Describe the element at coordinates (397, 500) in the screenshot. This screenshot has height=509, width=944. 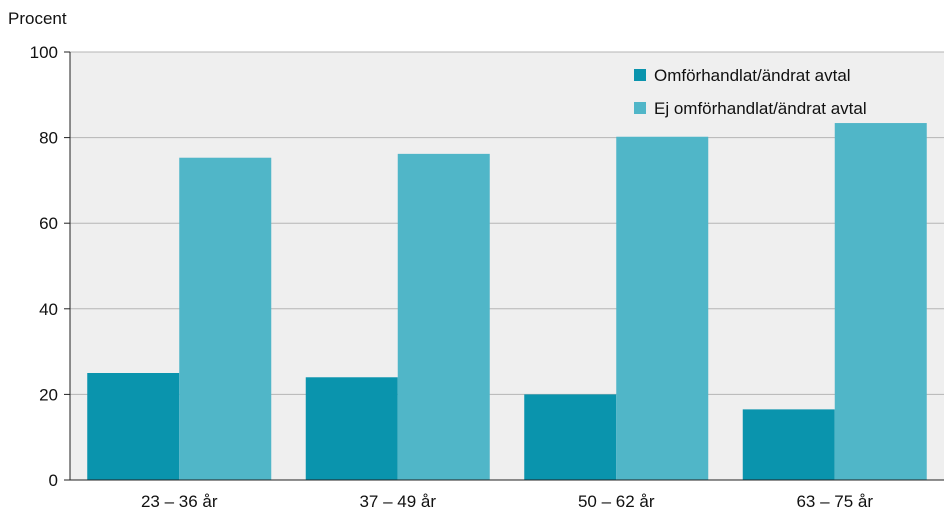
I see `x-tick-label: 37 – 49 år` at that location.